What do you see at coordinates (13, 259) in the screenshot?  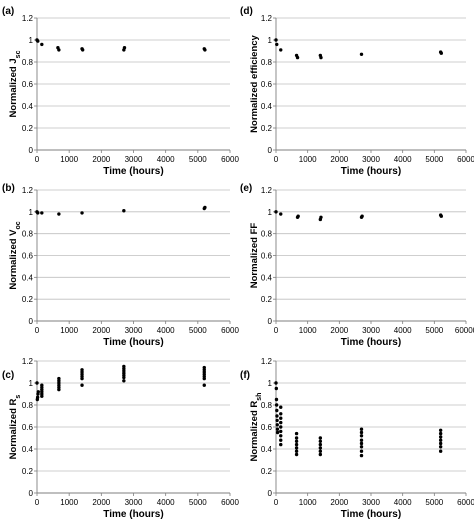 I see `y-axis-label-main: Normalized V` at bounding box center [13, 259].